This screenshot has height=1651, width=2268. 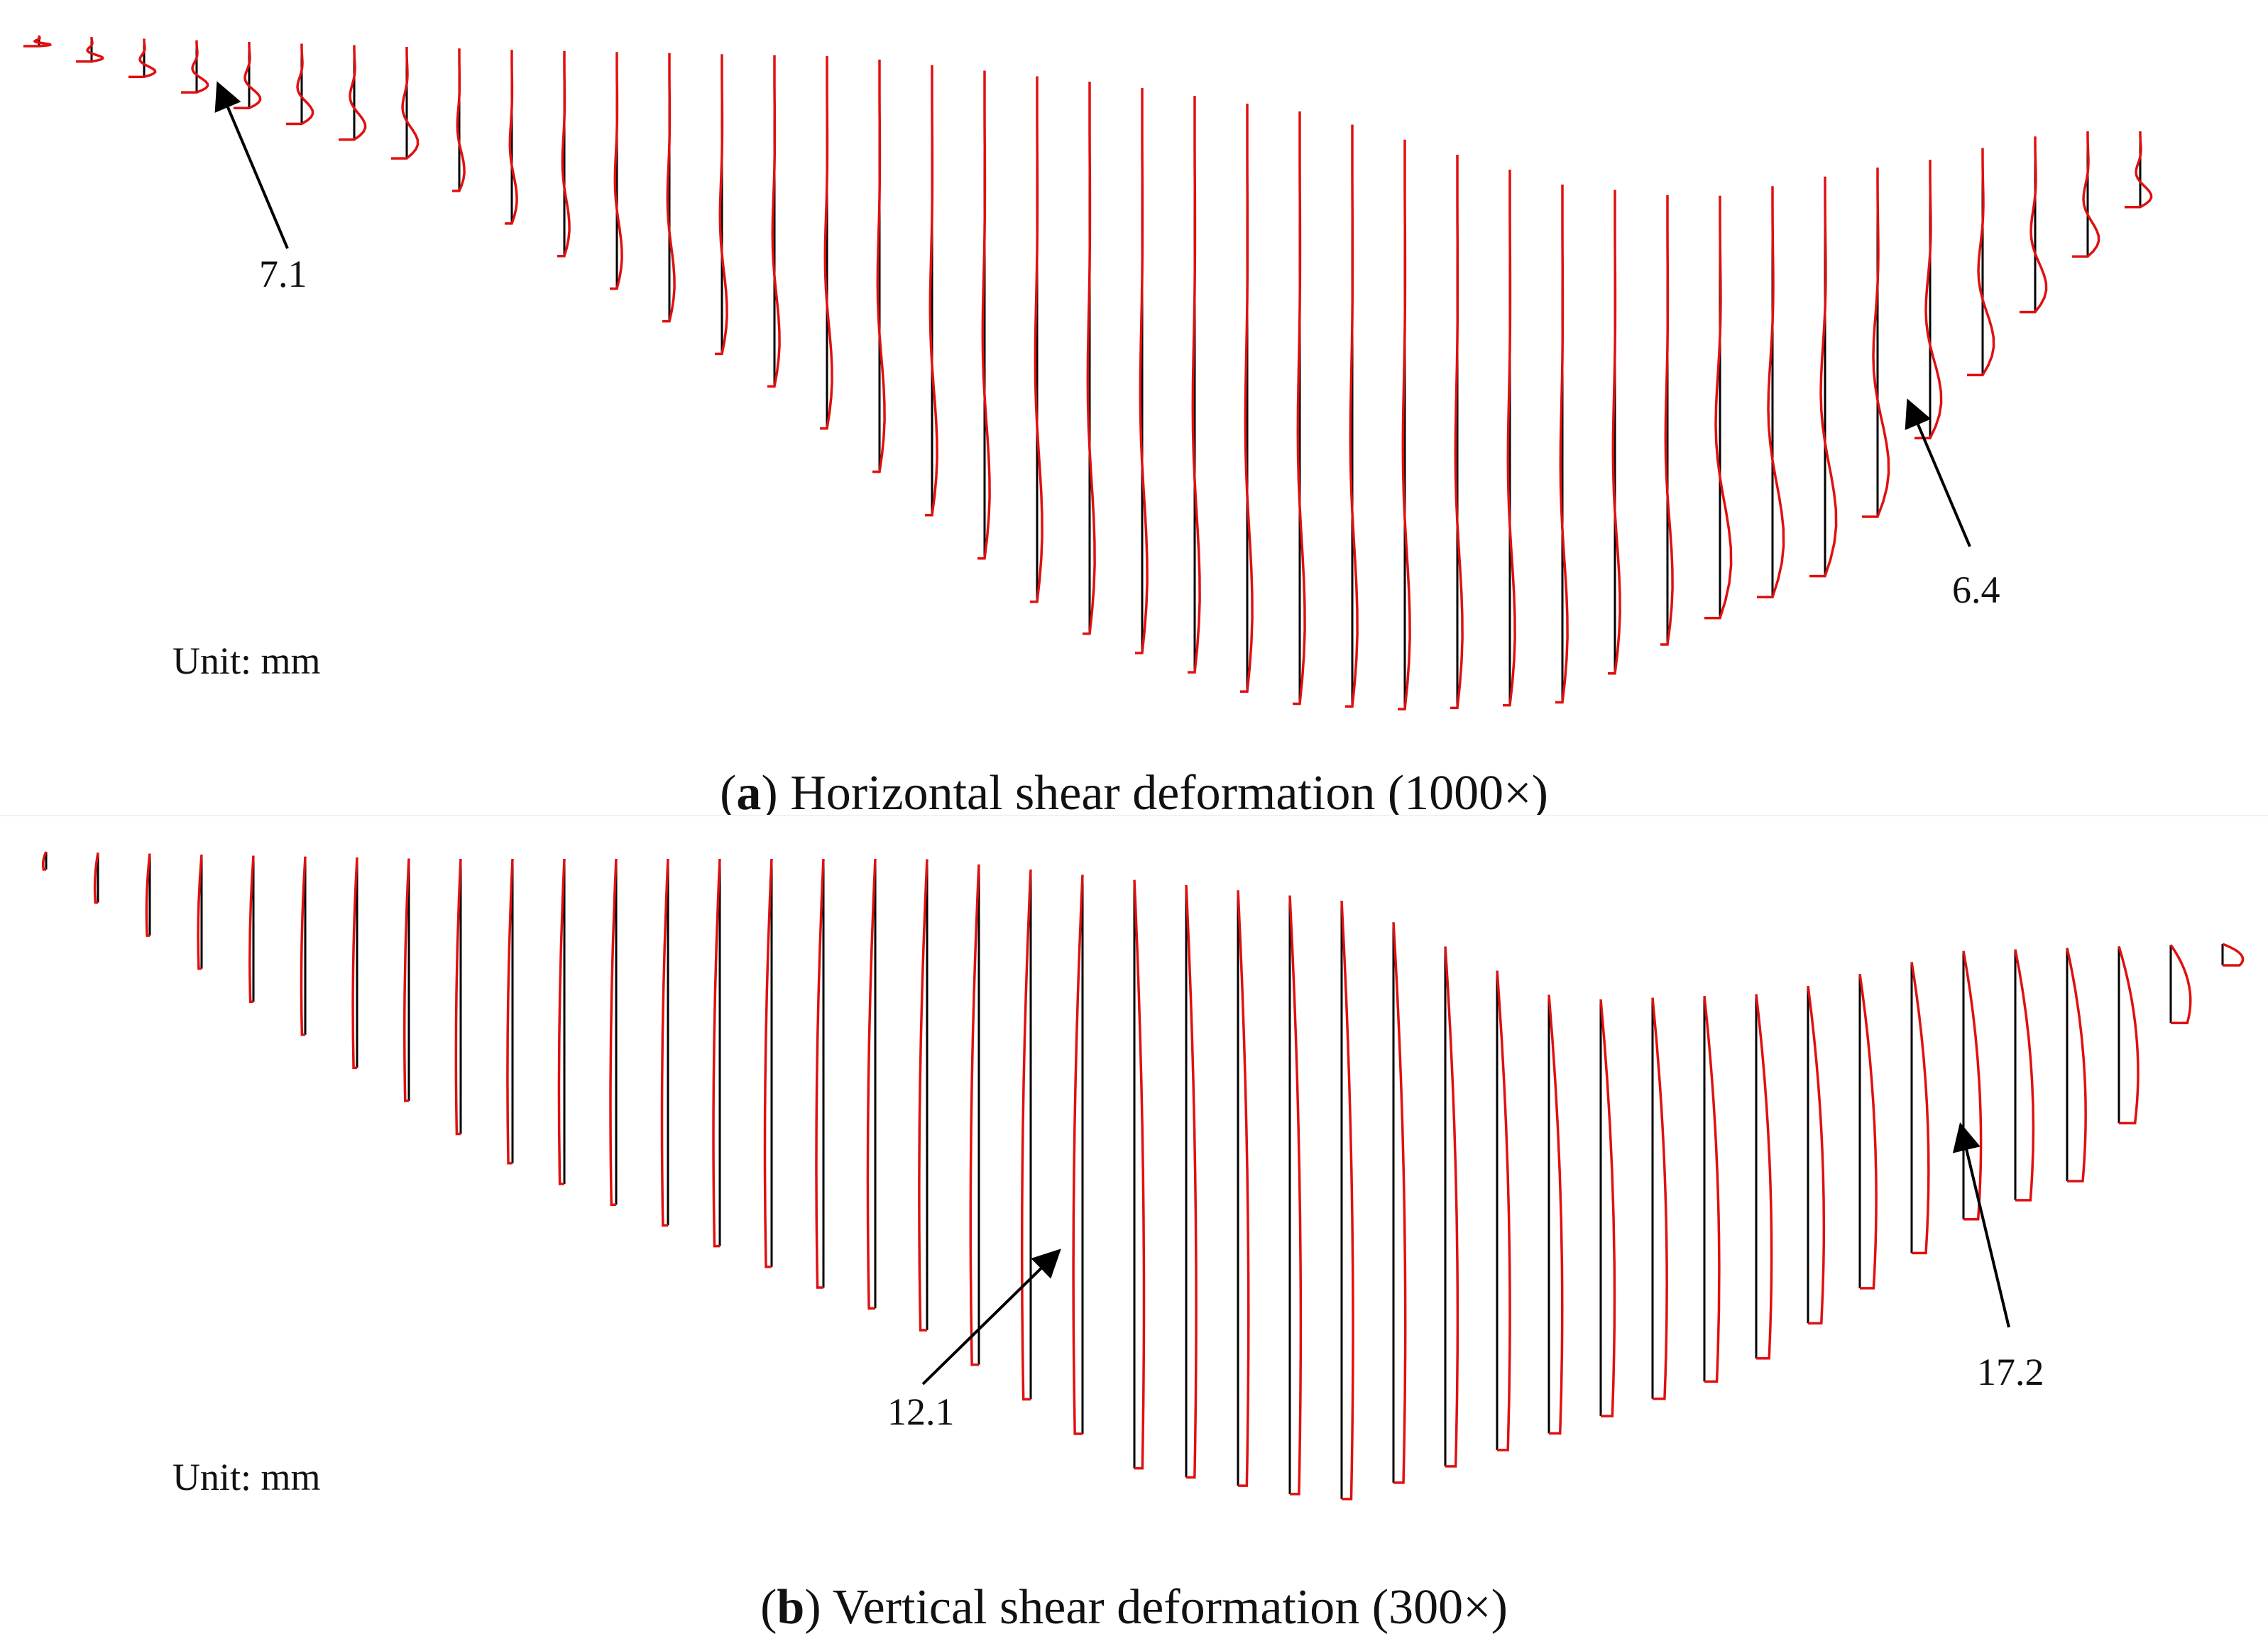 I want to click on annotation-label-17-2: 17.2, so click(x=2011, y=1372).